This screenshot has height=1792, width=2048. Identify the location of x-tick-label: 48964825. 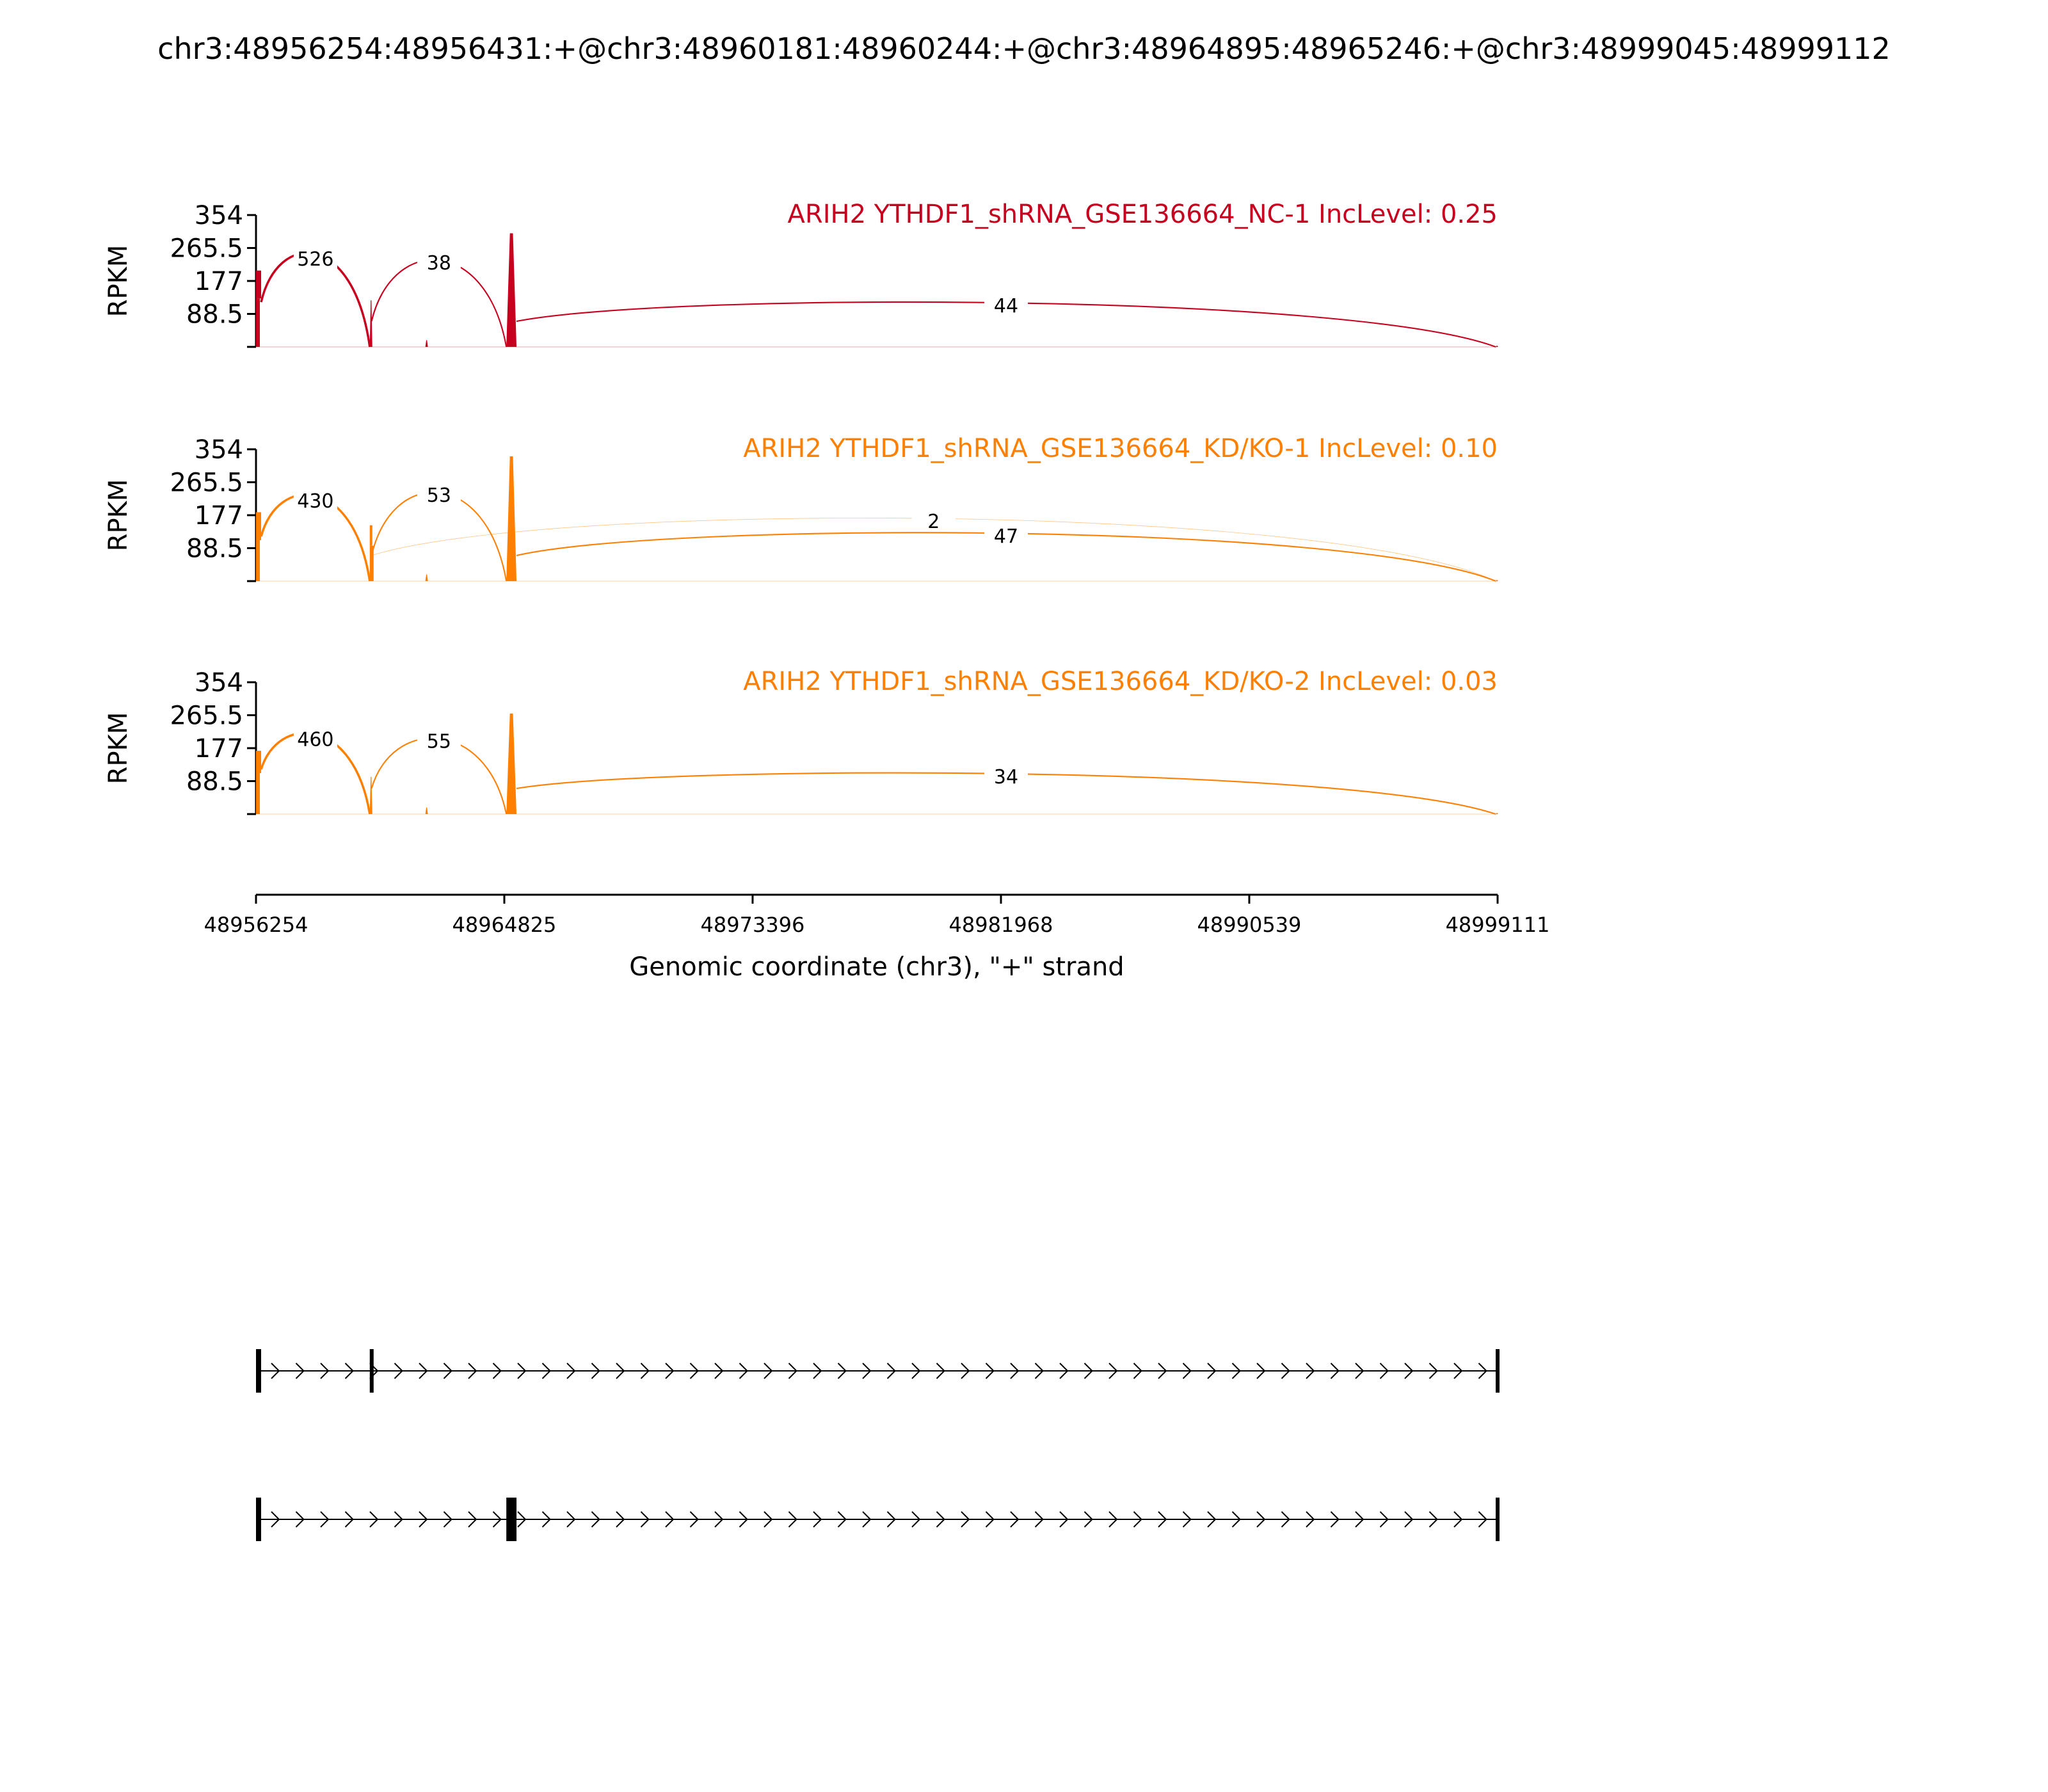
(504, 925).